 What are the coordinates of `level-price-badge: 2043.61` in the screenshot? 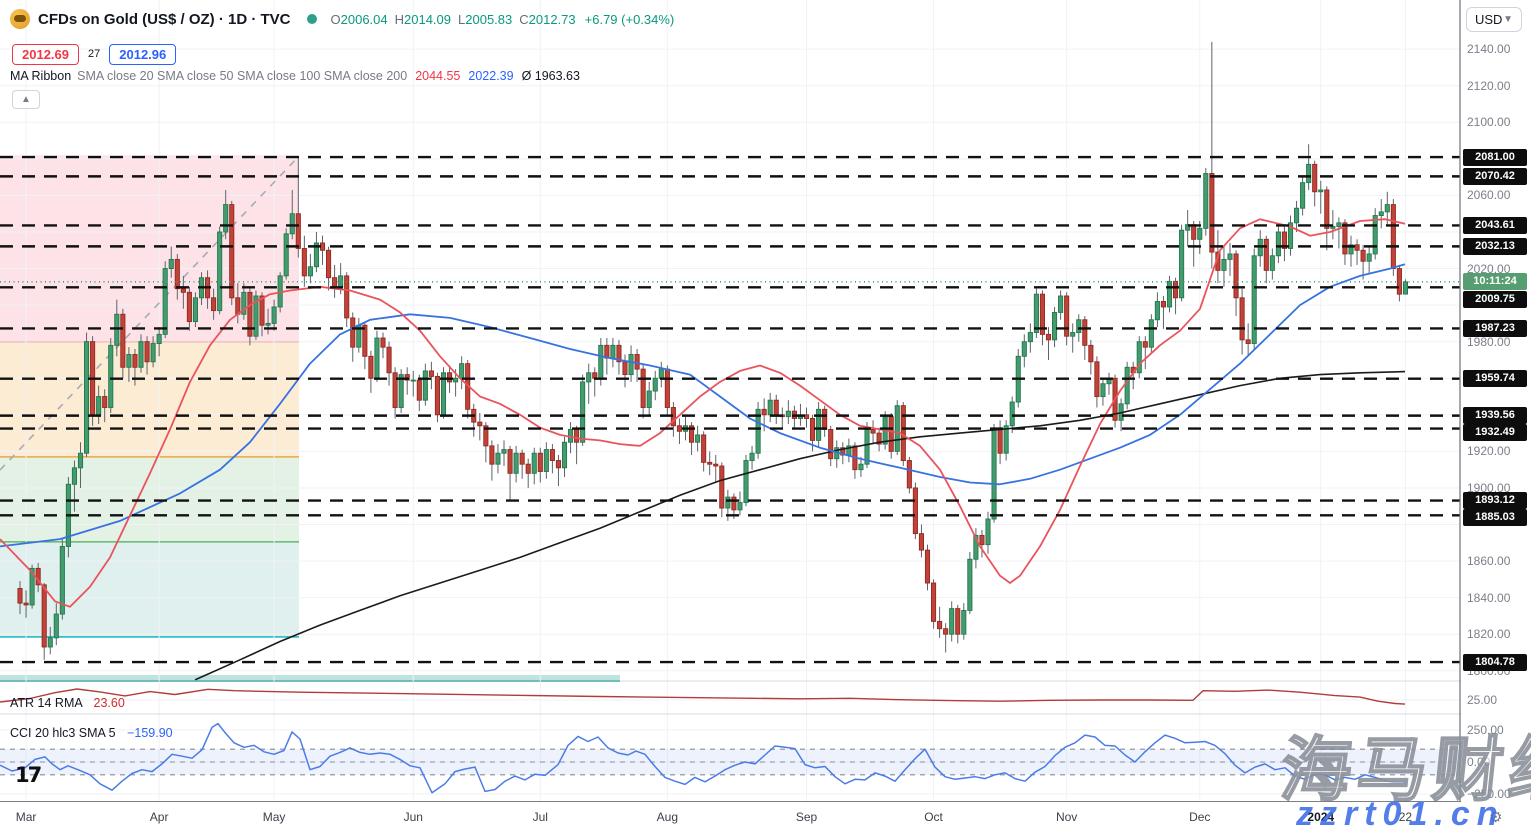 It's located at (1495, 225).